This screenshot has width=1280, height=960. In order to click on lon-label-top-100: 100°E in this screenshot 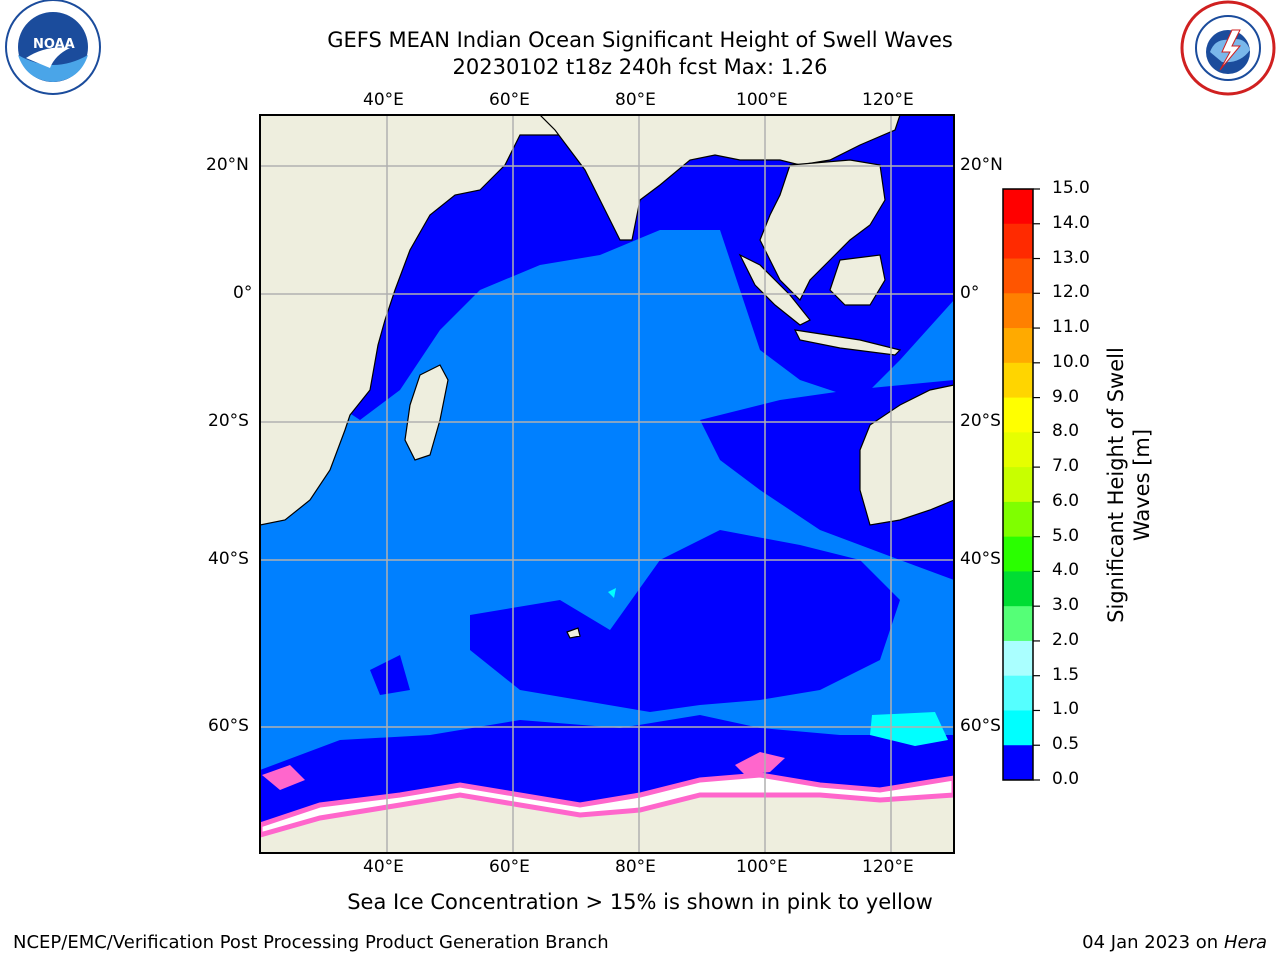, I will do `click(762, 100)`.